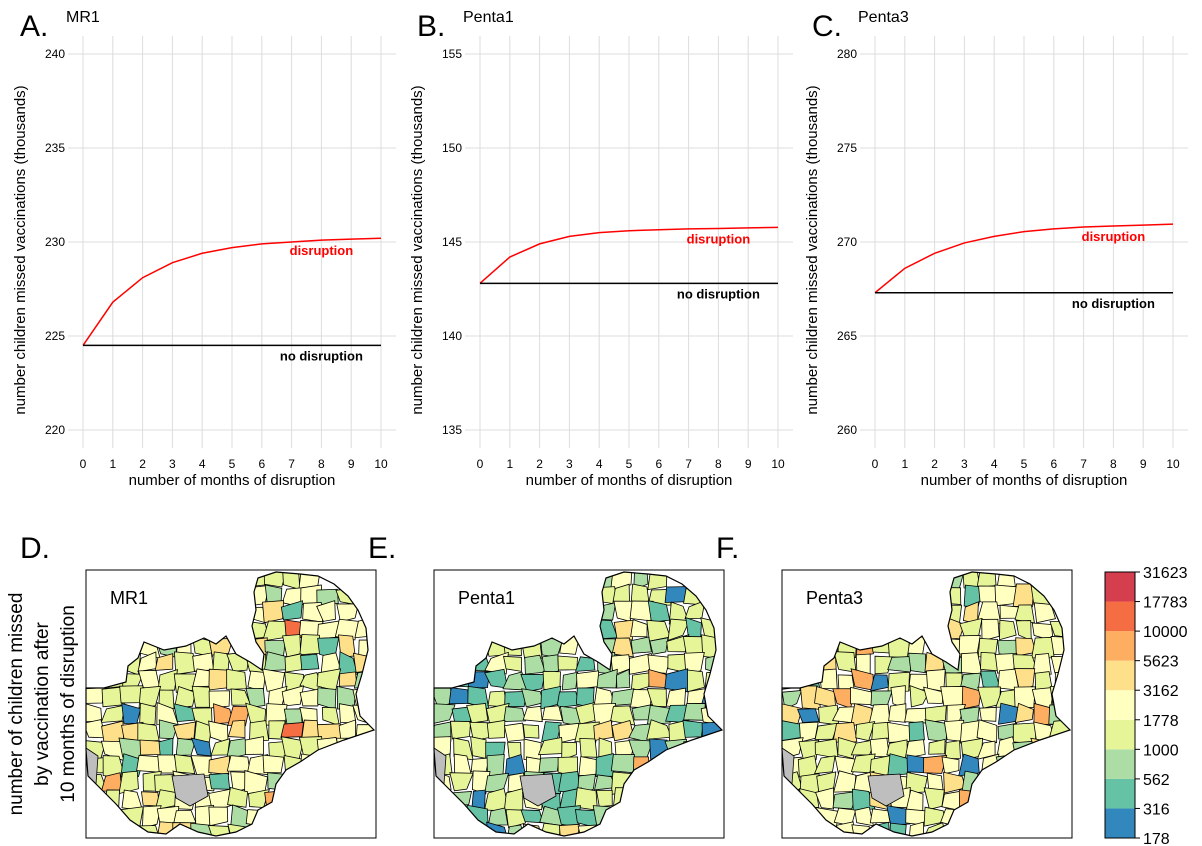 This screenshot has height=846, width=1202. What do you see at coordinates (599, 464) in the screenshot?
I see `x-tick-label: 4` at bounding box center [599, 464].